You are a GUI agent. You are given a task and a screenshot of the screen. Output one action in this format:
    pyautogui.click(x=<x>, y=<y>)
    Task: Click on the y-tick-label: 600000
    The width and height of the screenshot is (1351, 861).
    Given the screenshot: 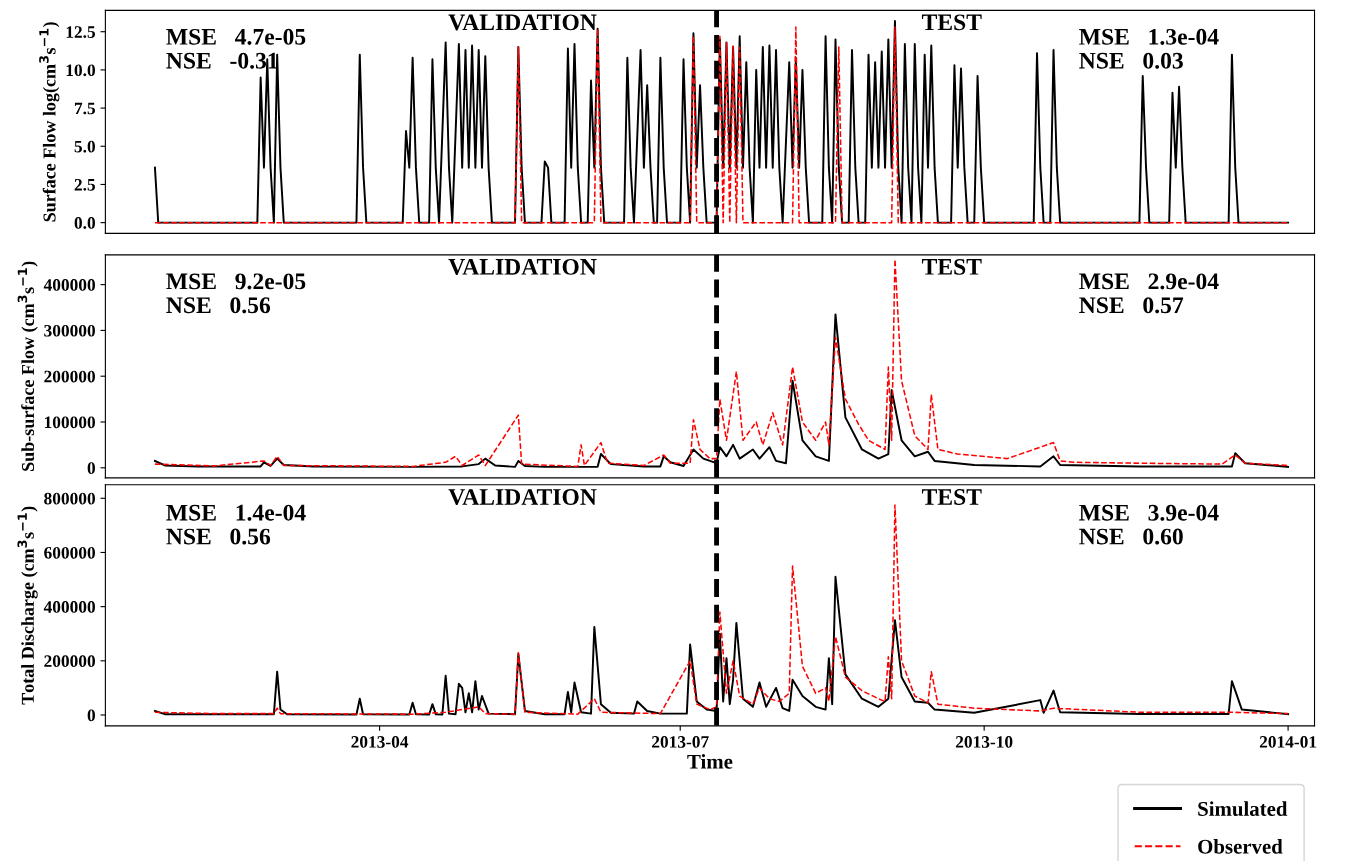 What is the action you would take?
    pyautogui.click(x=69, y=552)
    